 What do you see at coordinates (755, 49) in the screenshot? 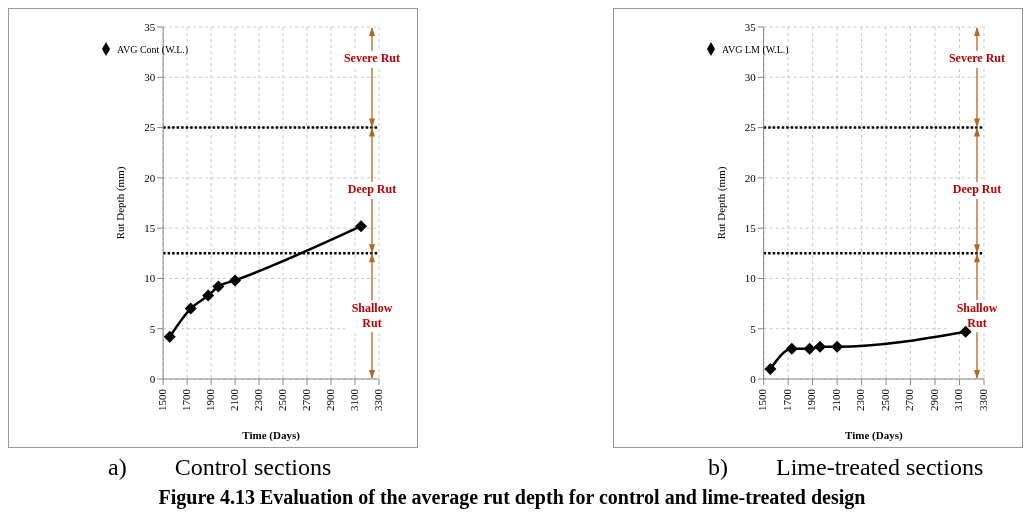
I see `legend-label: AVG LM (W.L.)` at bounding box center [755, 49].